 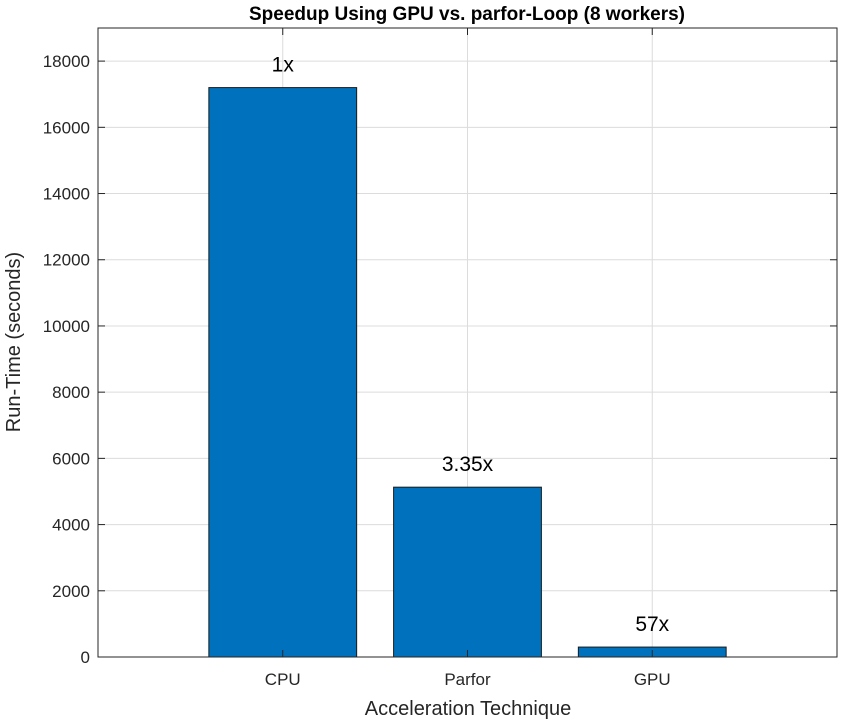 I want to click on data-label-cpu: 1x, so click(x=283, y=65).